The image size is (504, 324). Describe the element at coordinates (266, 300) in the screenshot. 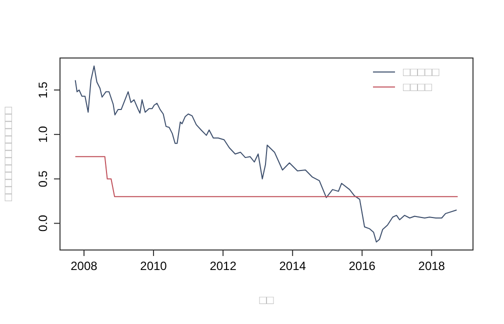

I see `x-axis-title: □□` at that location.